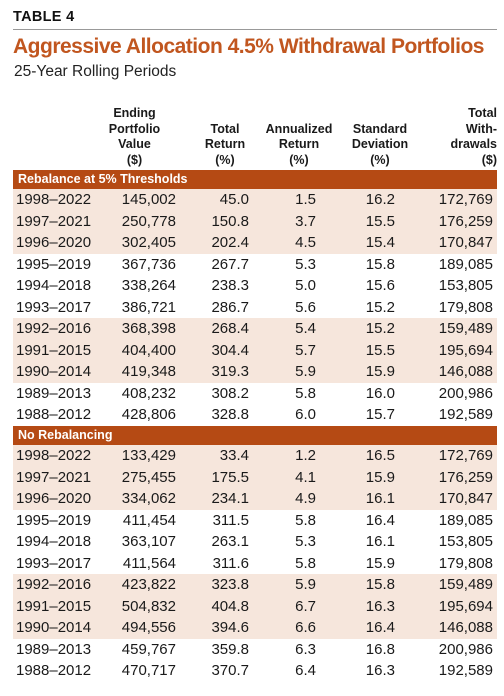 This screenshot has width=504, height=696. Describe the element at coordinates (305, 221) in the screenshot. I see `annualized-return-cell: 3.7` at that location.